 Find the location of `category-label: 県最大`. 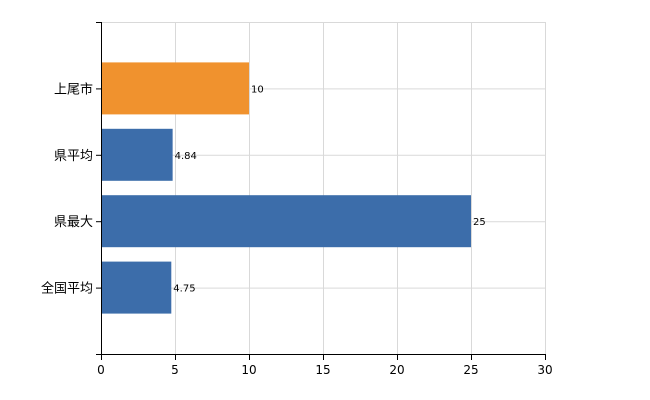

category-label: 県最大 is located at coordinates (73, 222).